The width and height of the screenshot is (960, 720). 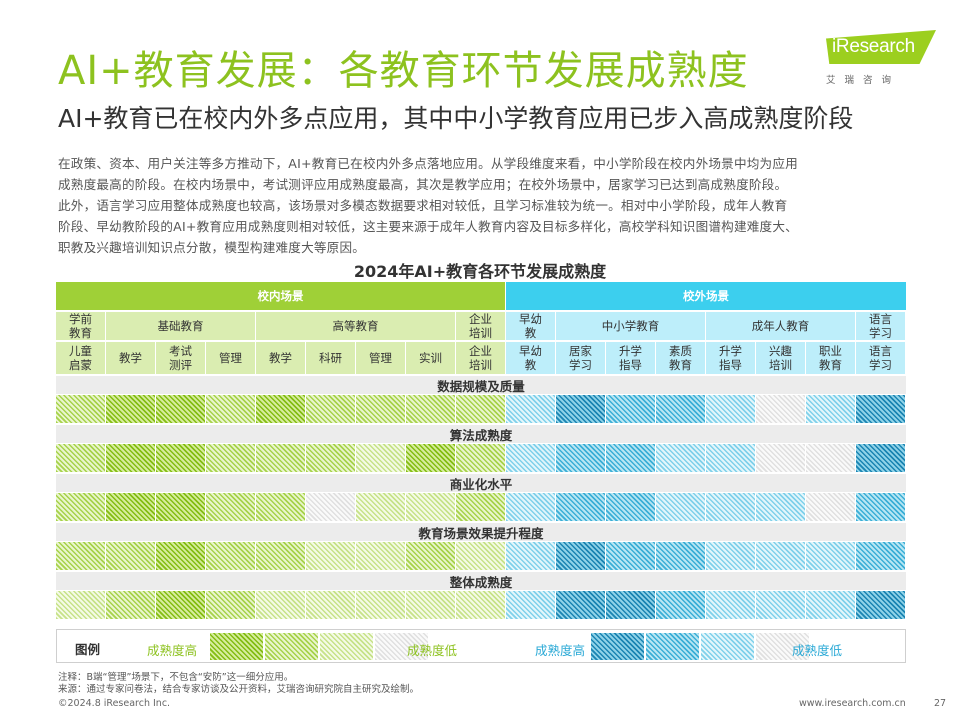 I want to click on body-line: 职教及兴趣培训知识点分散，模型构建难度大等原因。, so click(x=212, y=247).